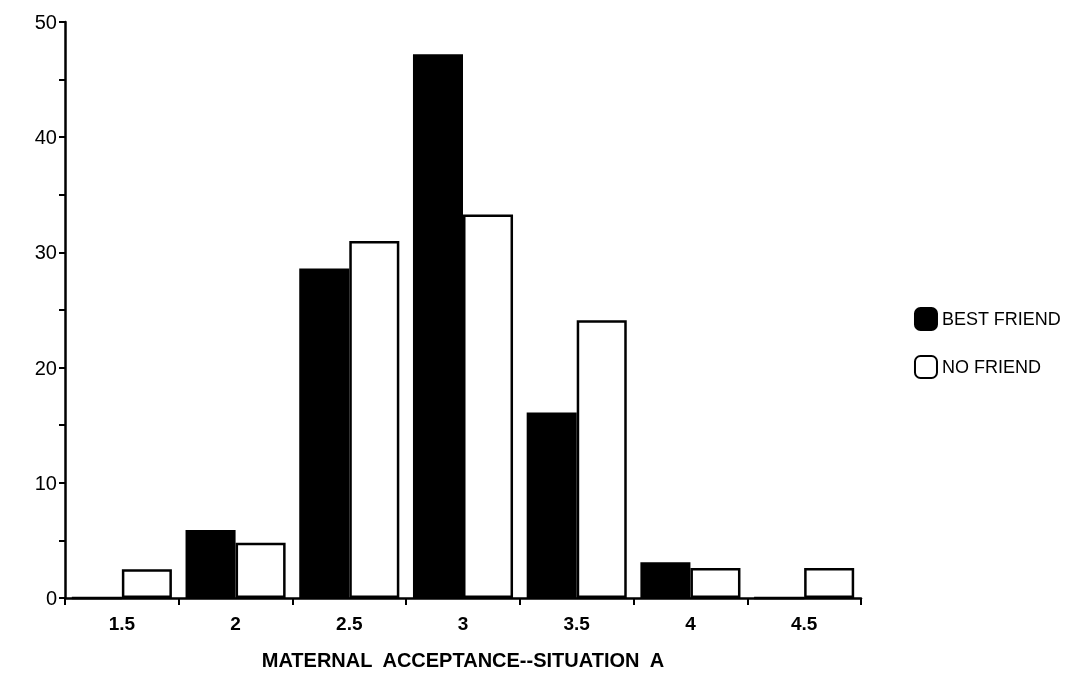  What do you see at coordinates (349, 623) in the screenshot?
I see `x-tick-label: 2.5` at bounding box center [349, 623].